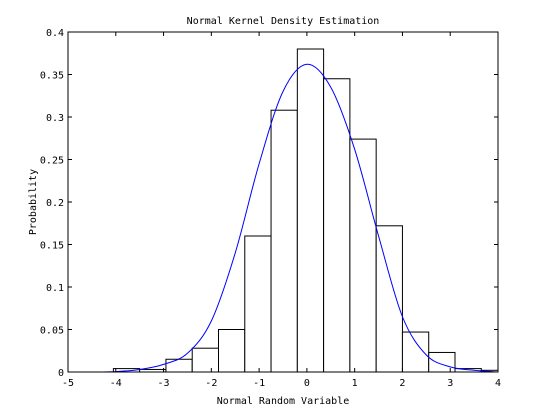 The image size is (550, 418). What do you see at coordinates (307, 383) in the screenshot?
I see `x-tick-label: 0` at bounding box center [307, 383].